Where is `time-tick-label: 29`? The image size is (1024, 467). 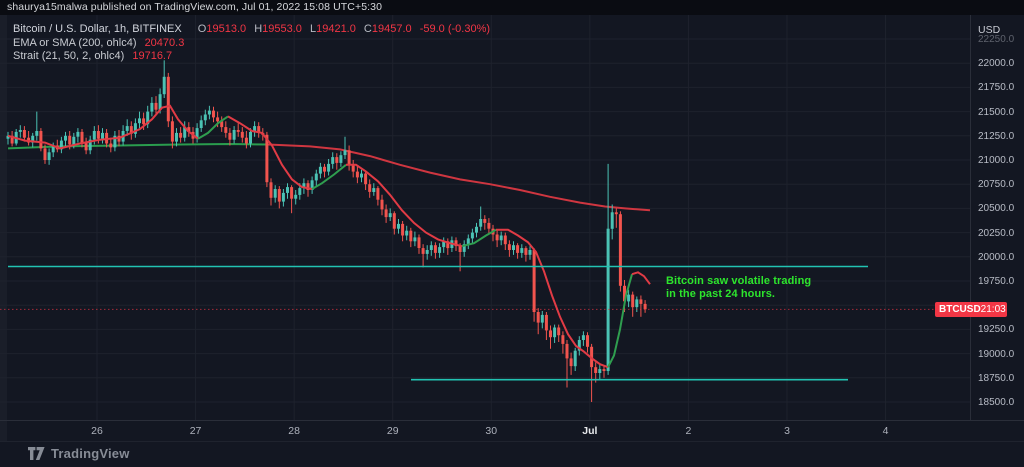
time-tick-label: 29 is located at coordinates (392, 431).